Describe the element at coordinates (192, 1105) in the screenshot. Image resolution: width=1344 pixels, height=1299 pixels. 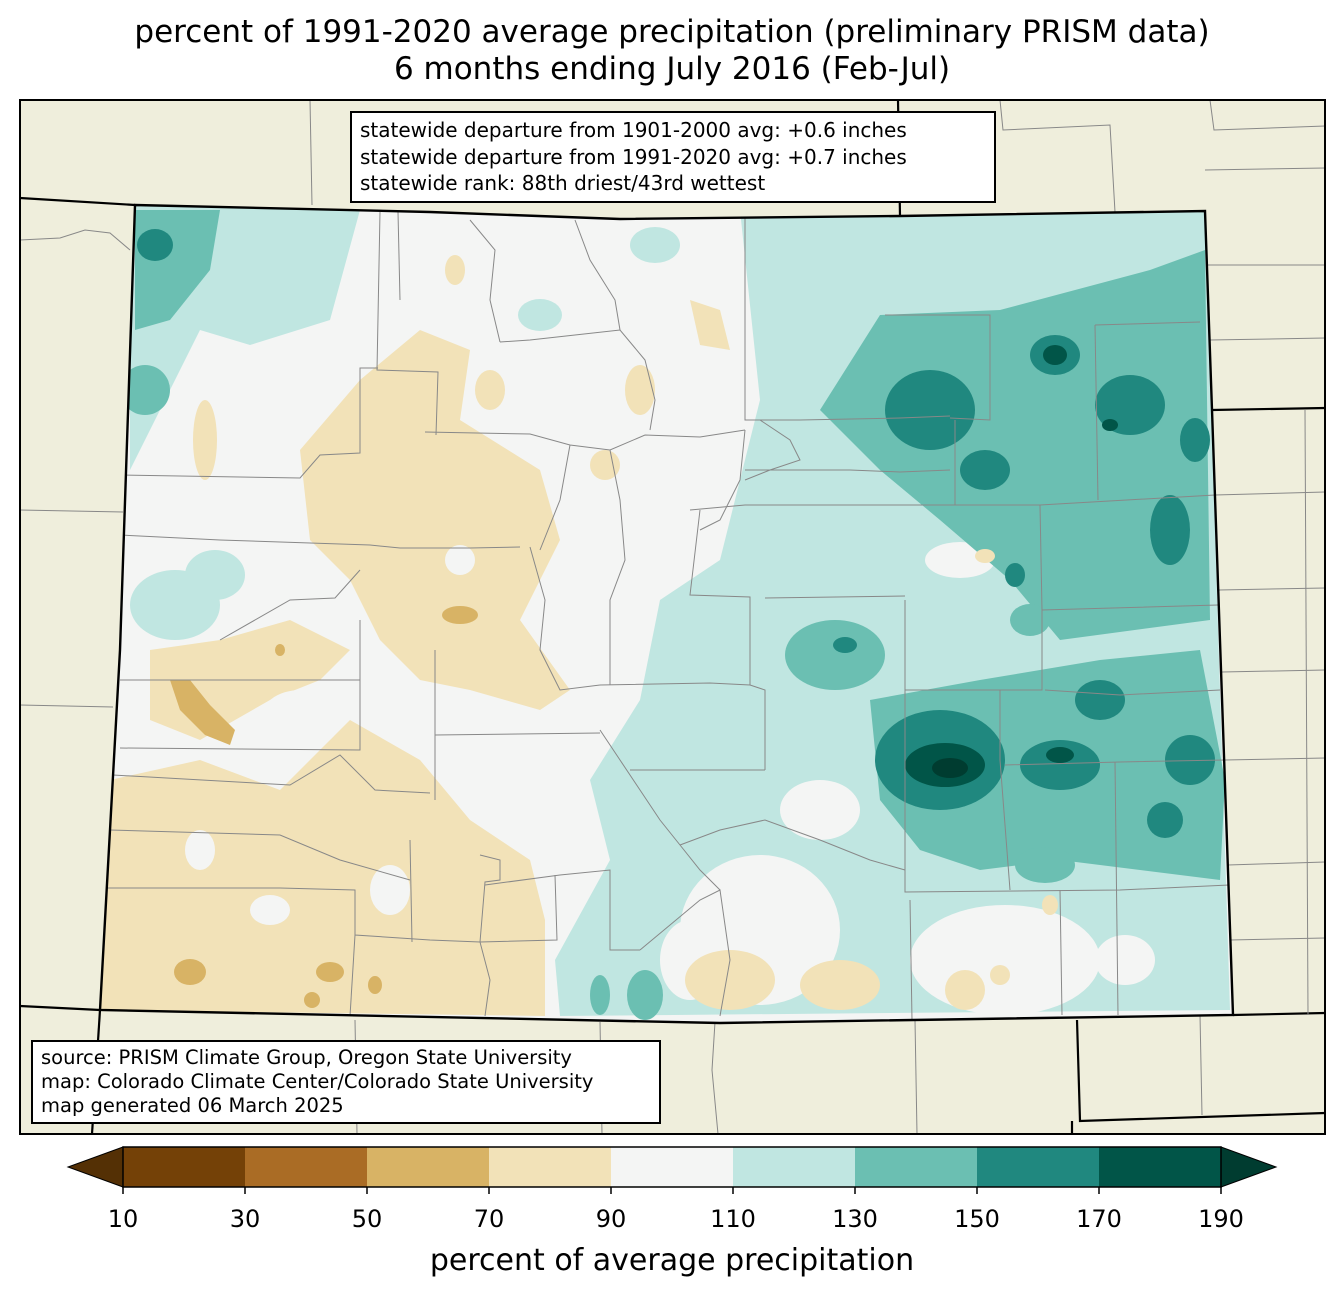
I see `source-generated-date: map generated 06 March 2025` at that location.